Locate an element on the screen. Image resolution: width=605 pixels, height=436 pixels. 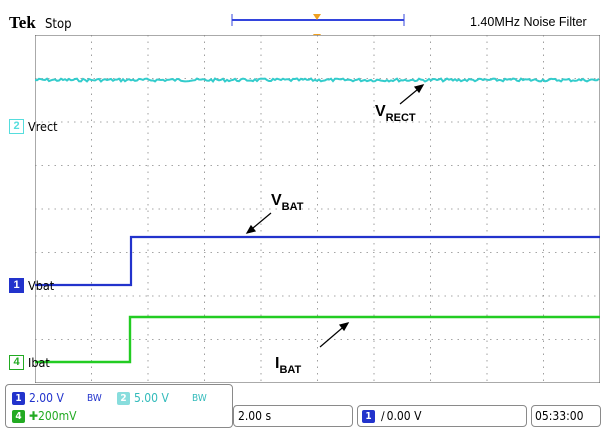
clock-time: 05:33:00 is located at coordinates (559, 416).